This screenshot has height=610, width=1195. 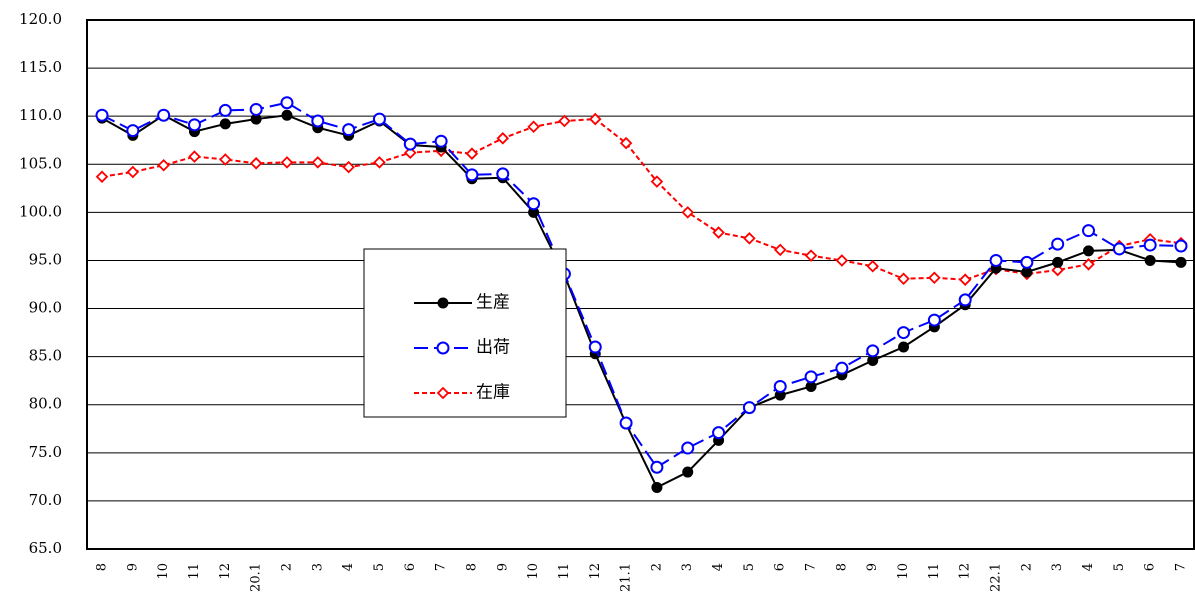 What do you see at coordinates (996, 577) in the screenshot?
I see `x-tick-label: 22.1` at bounding box center [996, 577].